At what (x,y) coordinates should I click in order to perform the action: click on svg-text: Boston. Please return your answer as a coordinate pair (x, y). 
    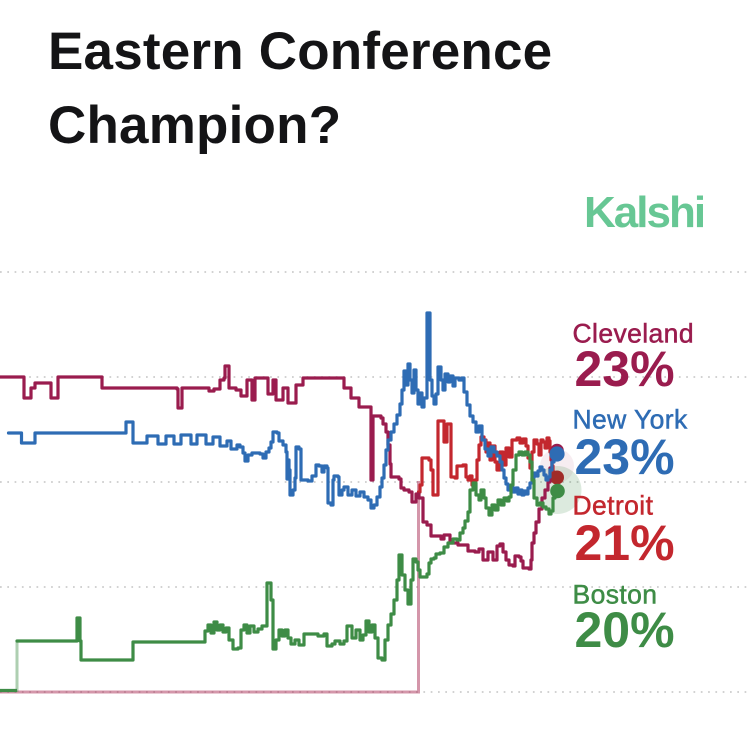
    Looking at the image, I should click on (615, 595).